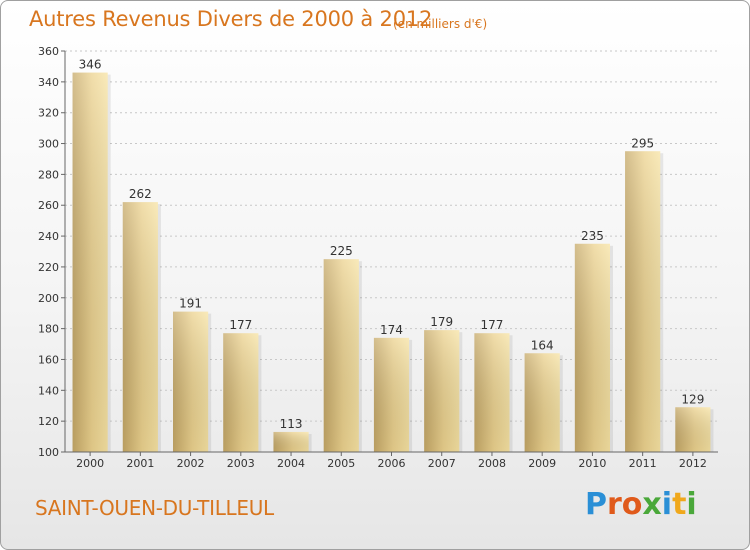 The height and width of the screenshot is (550, 750). I want to click on x-tick-label: 2004, so click(291, 463).